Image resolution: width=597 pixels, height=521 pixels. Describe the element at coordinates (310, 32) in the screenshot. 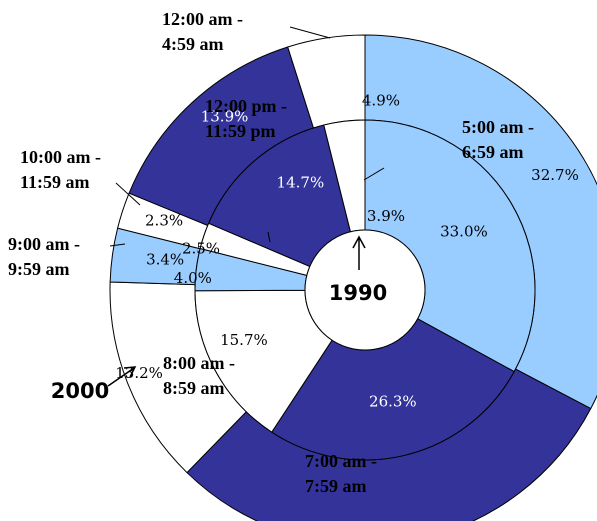

I see `leader-line-12am` at that location.